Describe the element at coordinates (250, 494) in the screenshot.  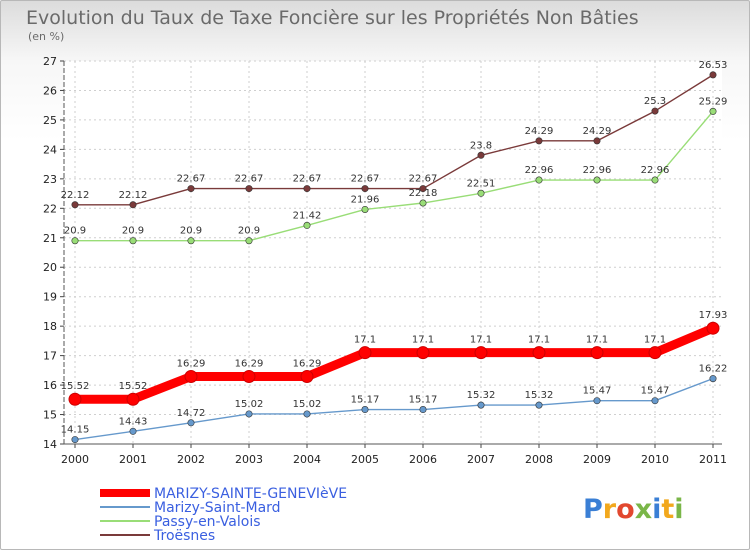
I see `legend-entry: MARIZY-SAINTE-GENEVIèVE` at that location.